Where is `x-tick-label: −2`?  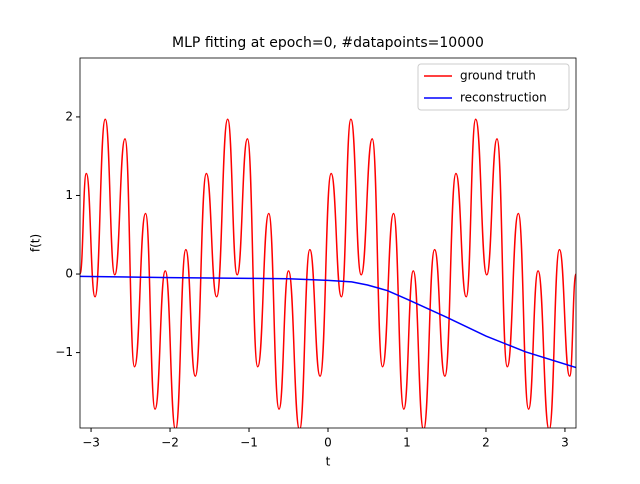
x-tick-label: −2 is located at coordinates (170, 443).